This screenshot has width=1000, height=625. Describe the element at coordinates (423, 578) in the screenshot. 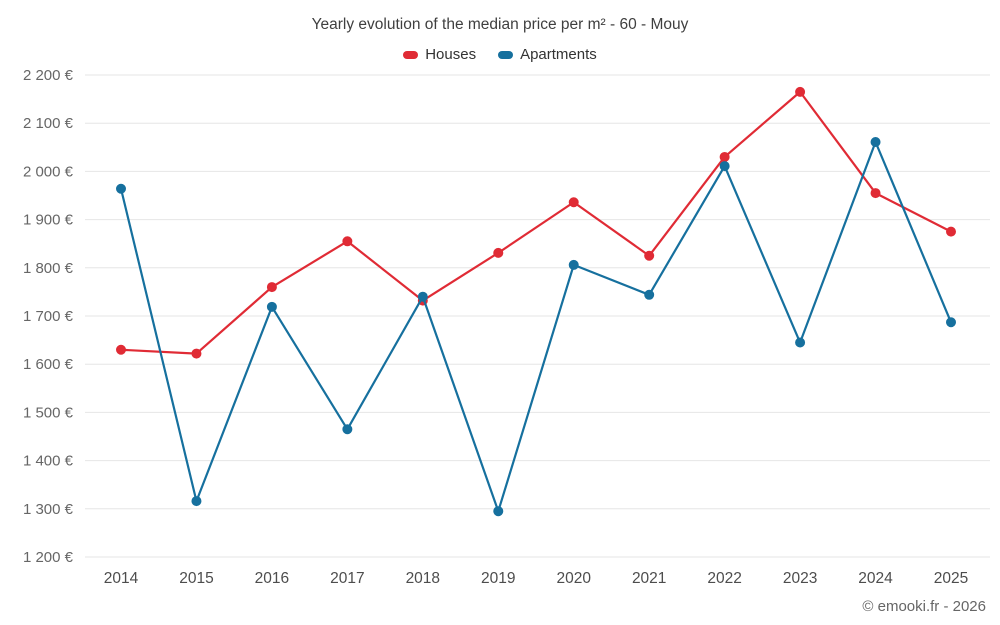

I see `x-axis-tick-label: 2018` at that location.